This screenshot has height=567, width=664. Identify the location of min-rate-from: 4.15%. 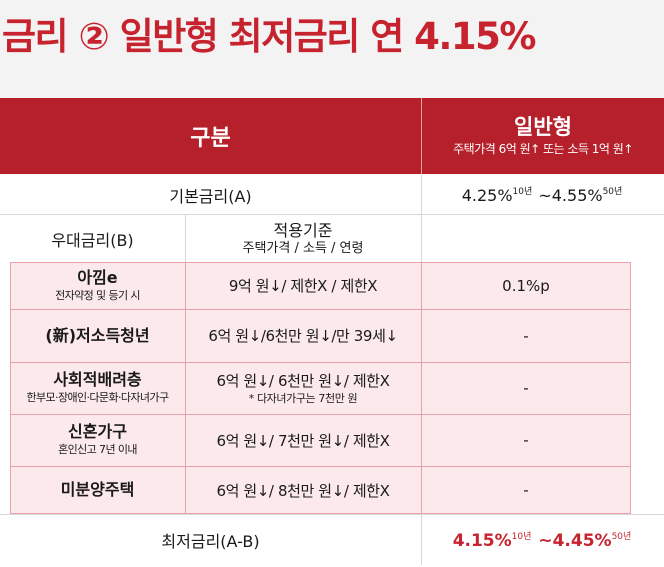
(482, 541).